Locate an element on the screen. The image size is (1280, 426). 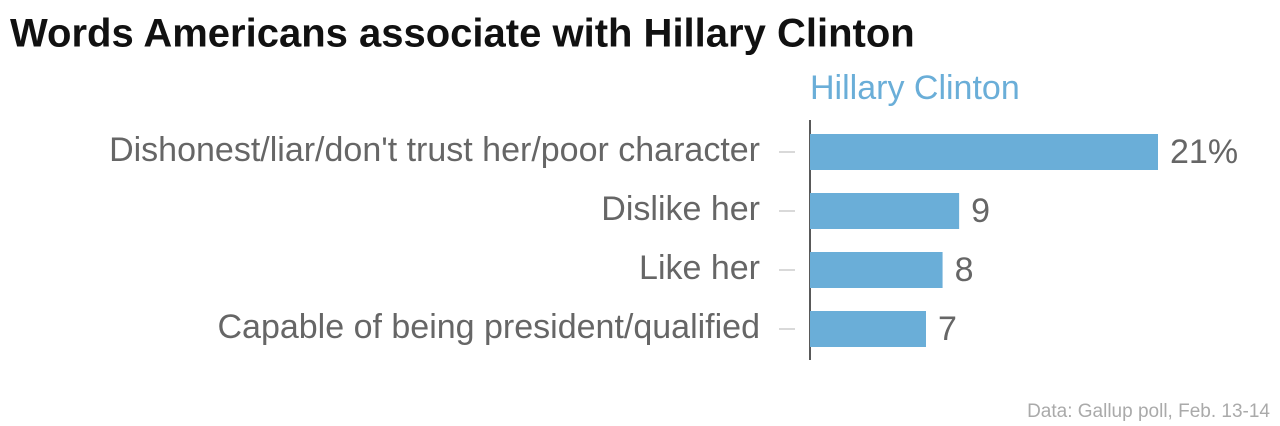
y-tick-label: Dislike her is located at coordinates (680, 209).